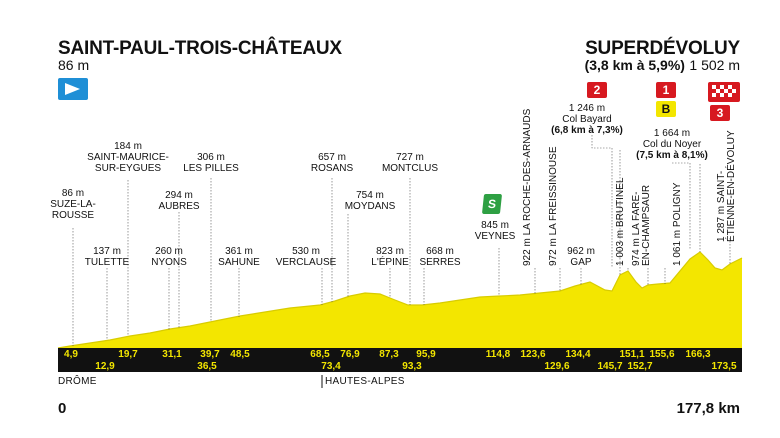 The width and height of the screenshot is (780, 438). Describe the element at coordinates (179, 206) in the screenshot. I see `place-name: AUBRES` at that location.